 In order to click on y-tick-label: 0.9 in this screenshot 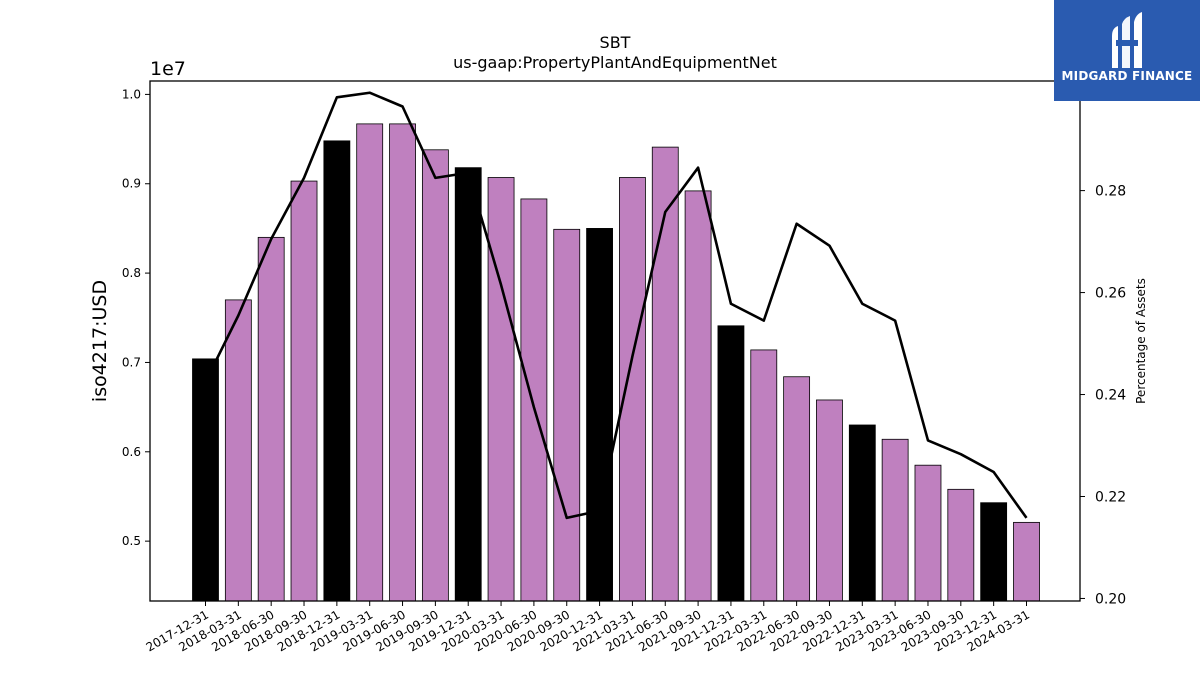, I will do `click(131, 184)`.